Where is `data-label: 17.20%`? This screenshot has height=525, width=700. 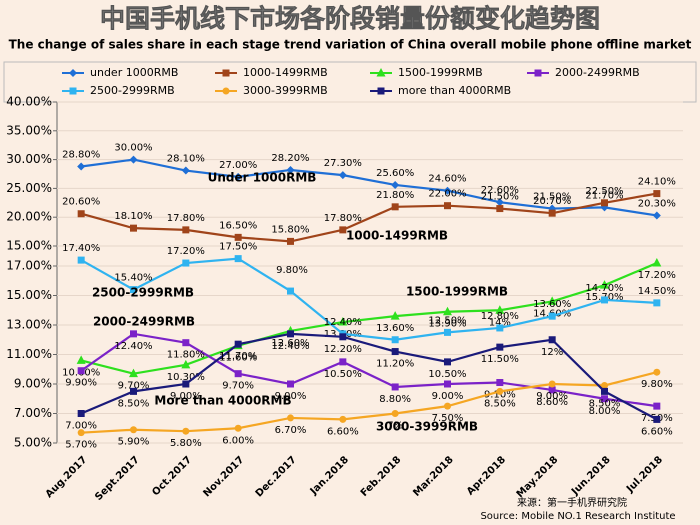
data-label: 17.20% is located at coordinates (657, 275).